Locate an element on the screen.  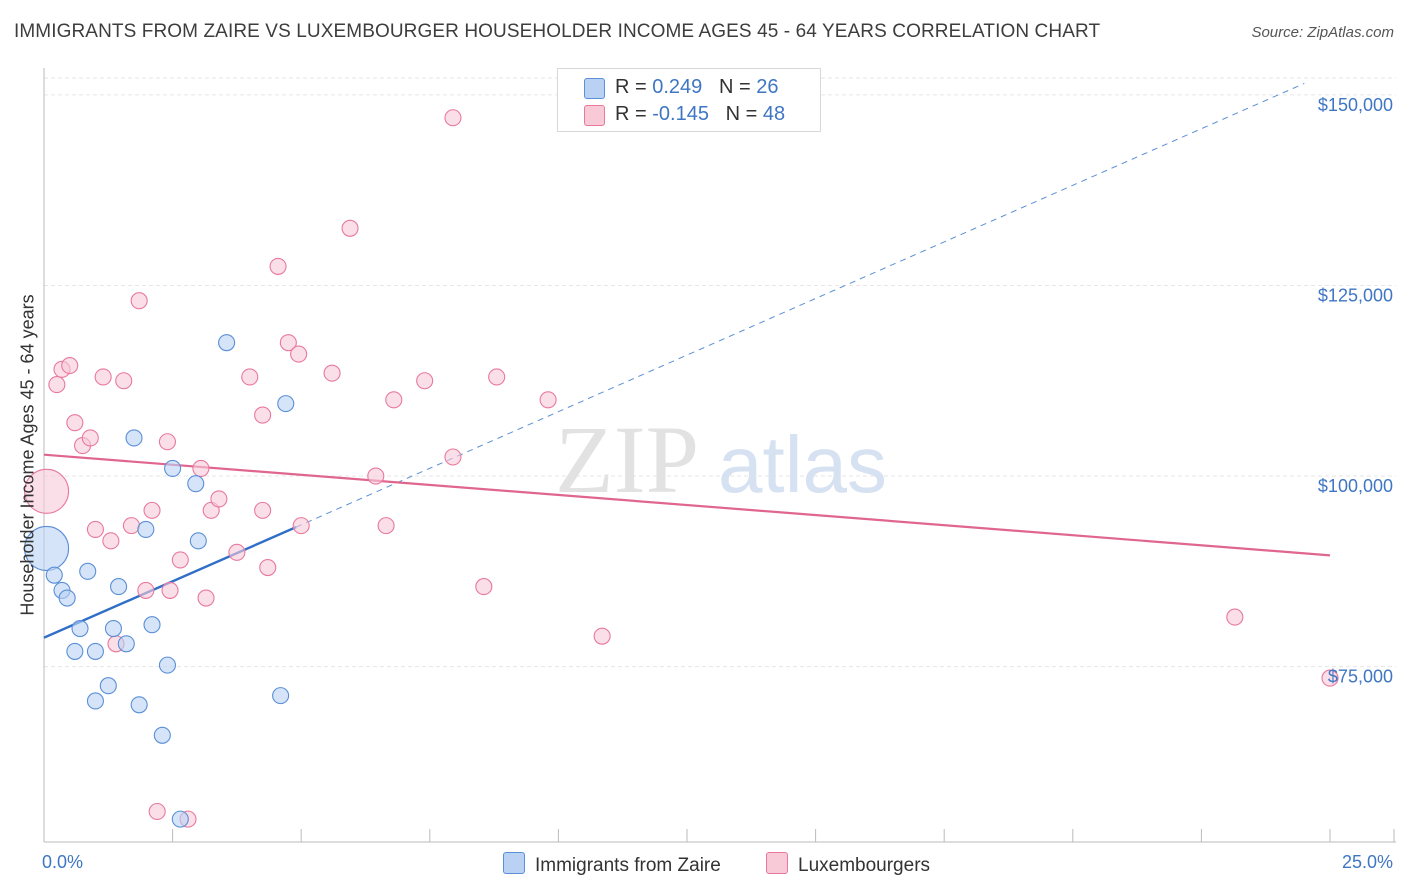
pink-trend-line is located at coordinates (687, 505).